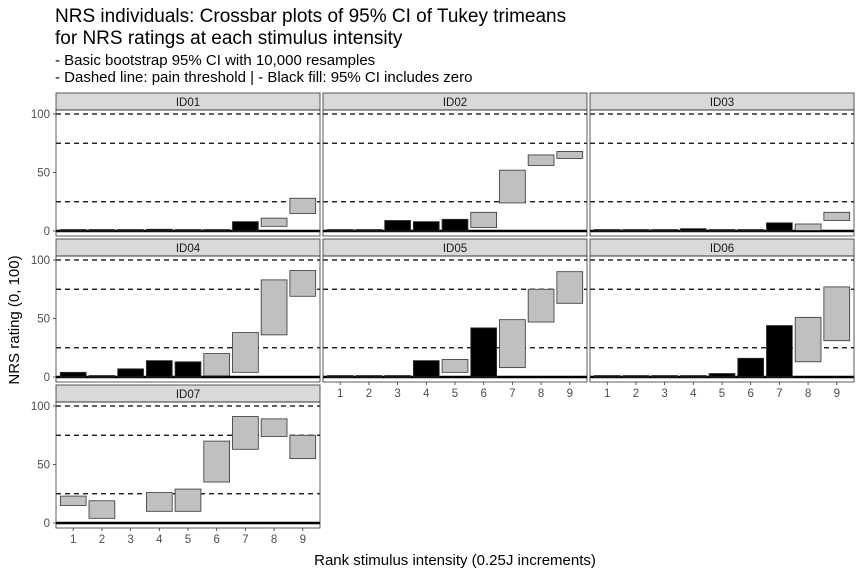 The height and width of the screenshot is (576, 864). Describe the element at coordinates (188, 249) in the screenshot. I see `facet-strip-label: ID04` at that location.